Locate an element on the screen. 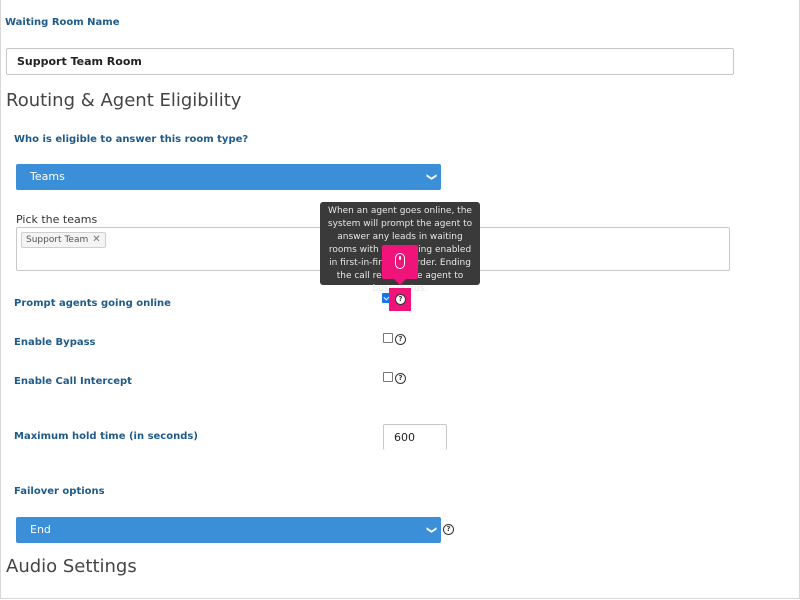 Image resolution: width=800 pixels, height=600 pixels. team-tag: Support Team ✕ is located at coordinates (63, 240).